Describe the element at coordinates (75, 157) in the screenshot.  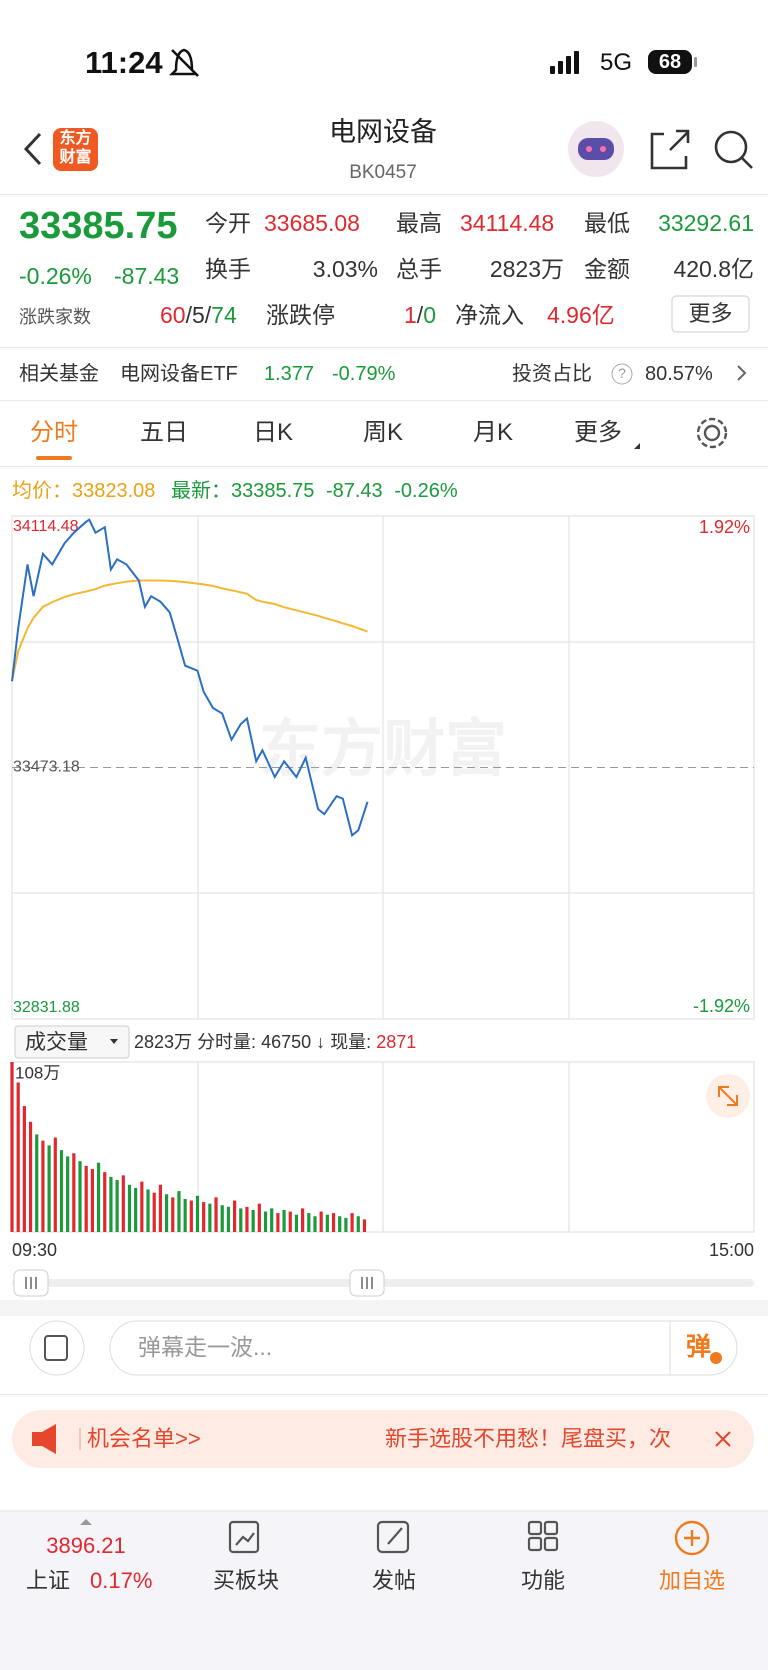
I see `logo-text: 财富` at that location.